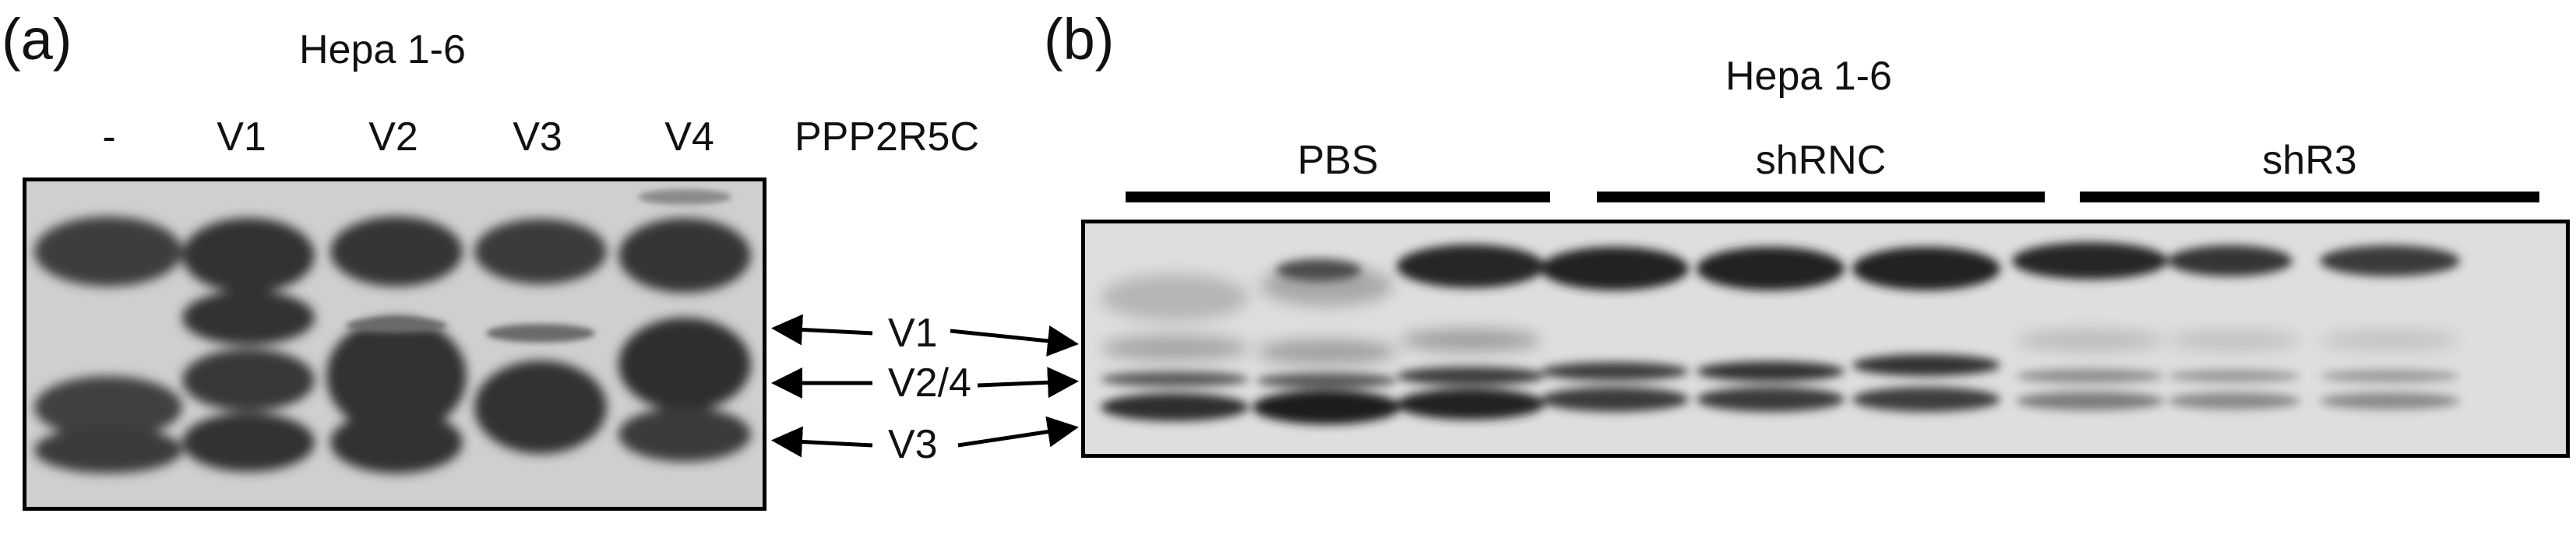 Image resolution: width=2576 pixels, height=552 pixels. Describe the element at coordinates (887, 137) in the screenshot. I see `target-protein-label: PPP2R5C` at that location.